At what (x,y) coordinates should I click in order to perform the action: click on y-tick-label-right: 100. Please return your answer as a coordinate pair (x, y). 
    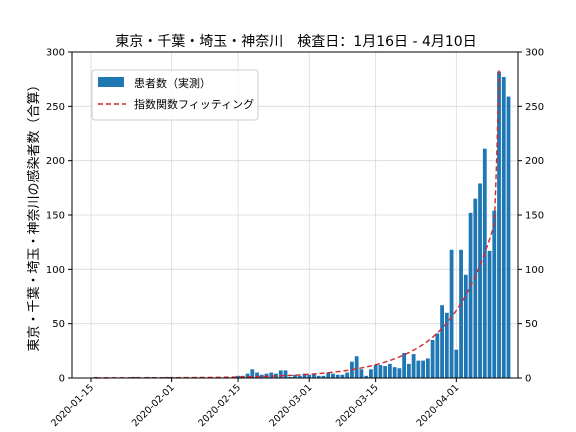
    Looking at the image, I should click on (534, 270).